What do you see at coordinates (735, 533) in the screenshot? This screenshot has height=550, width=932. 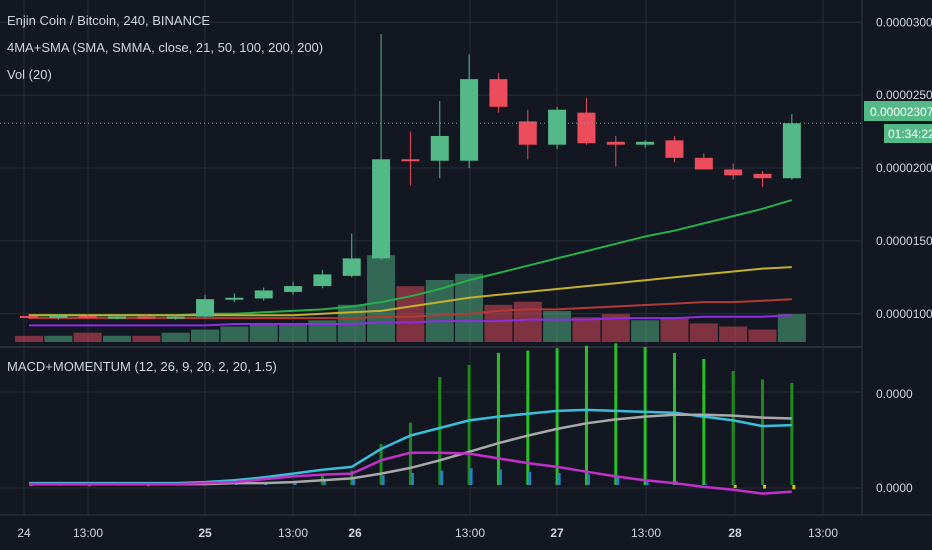 I see `time-axis-tick: 28` at bounding box center [735, 533].